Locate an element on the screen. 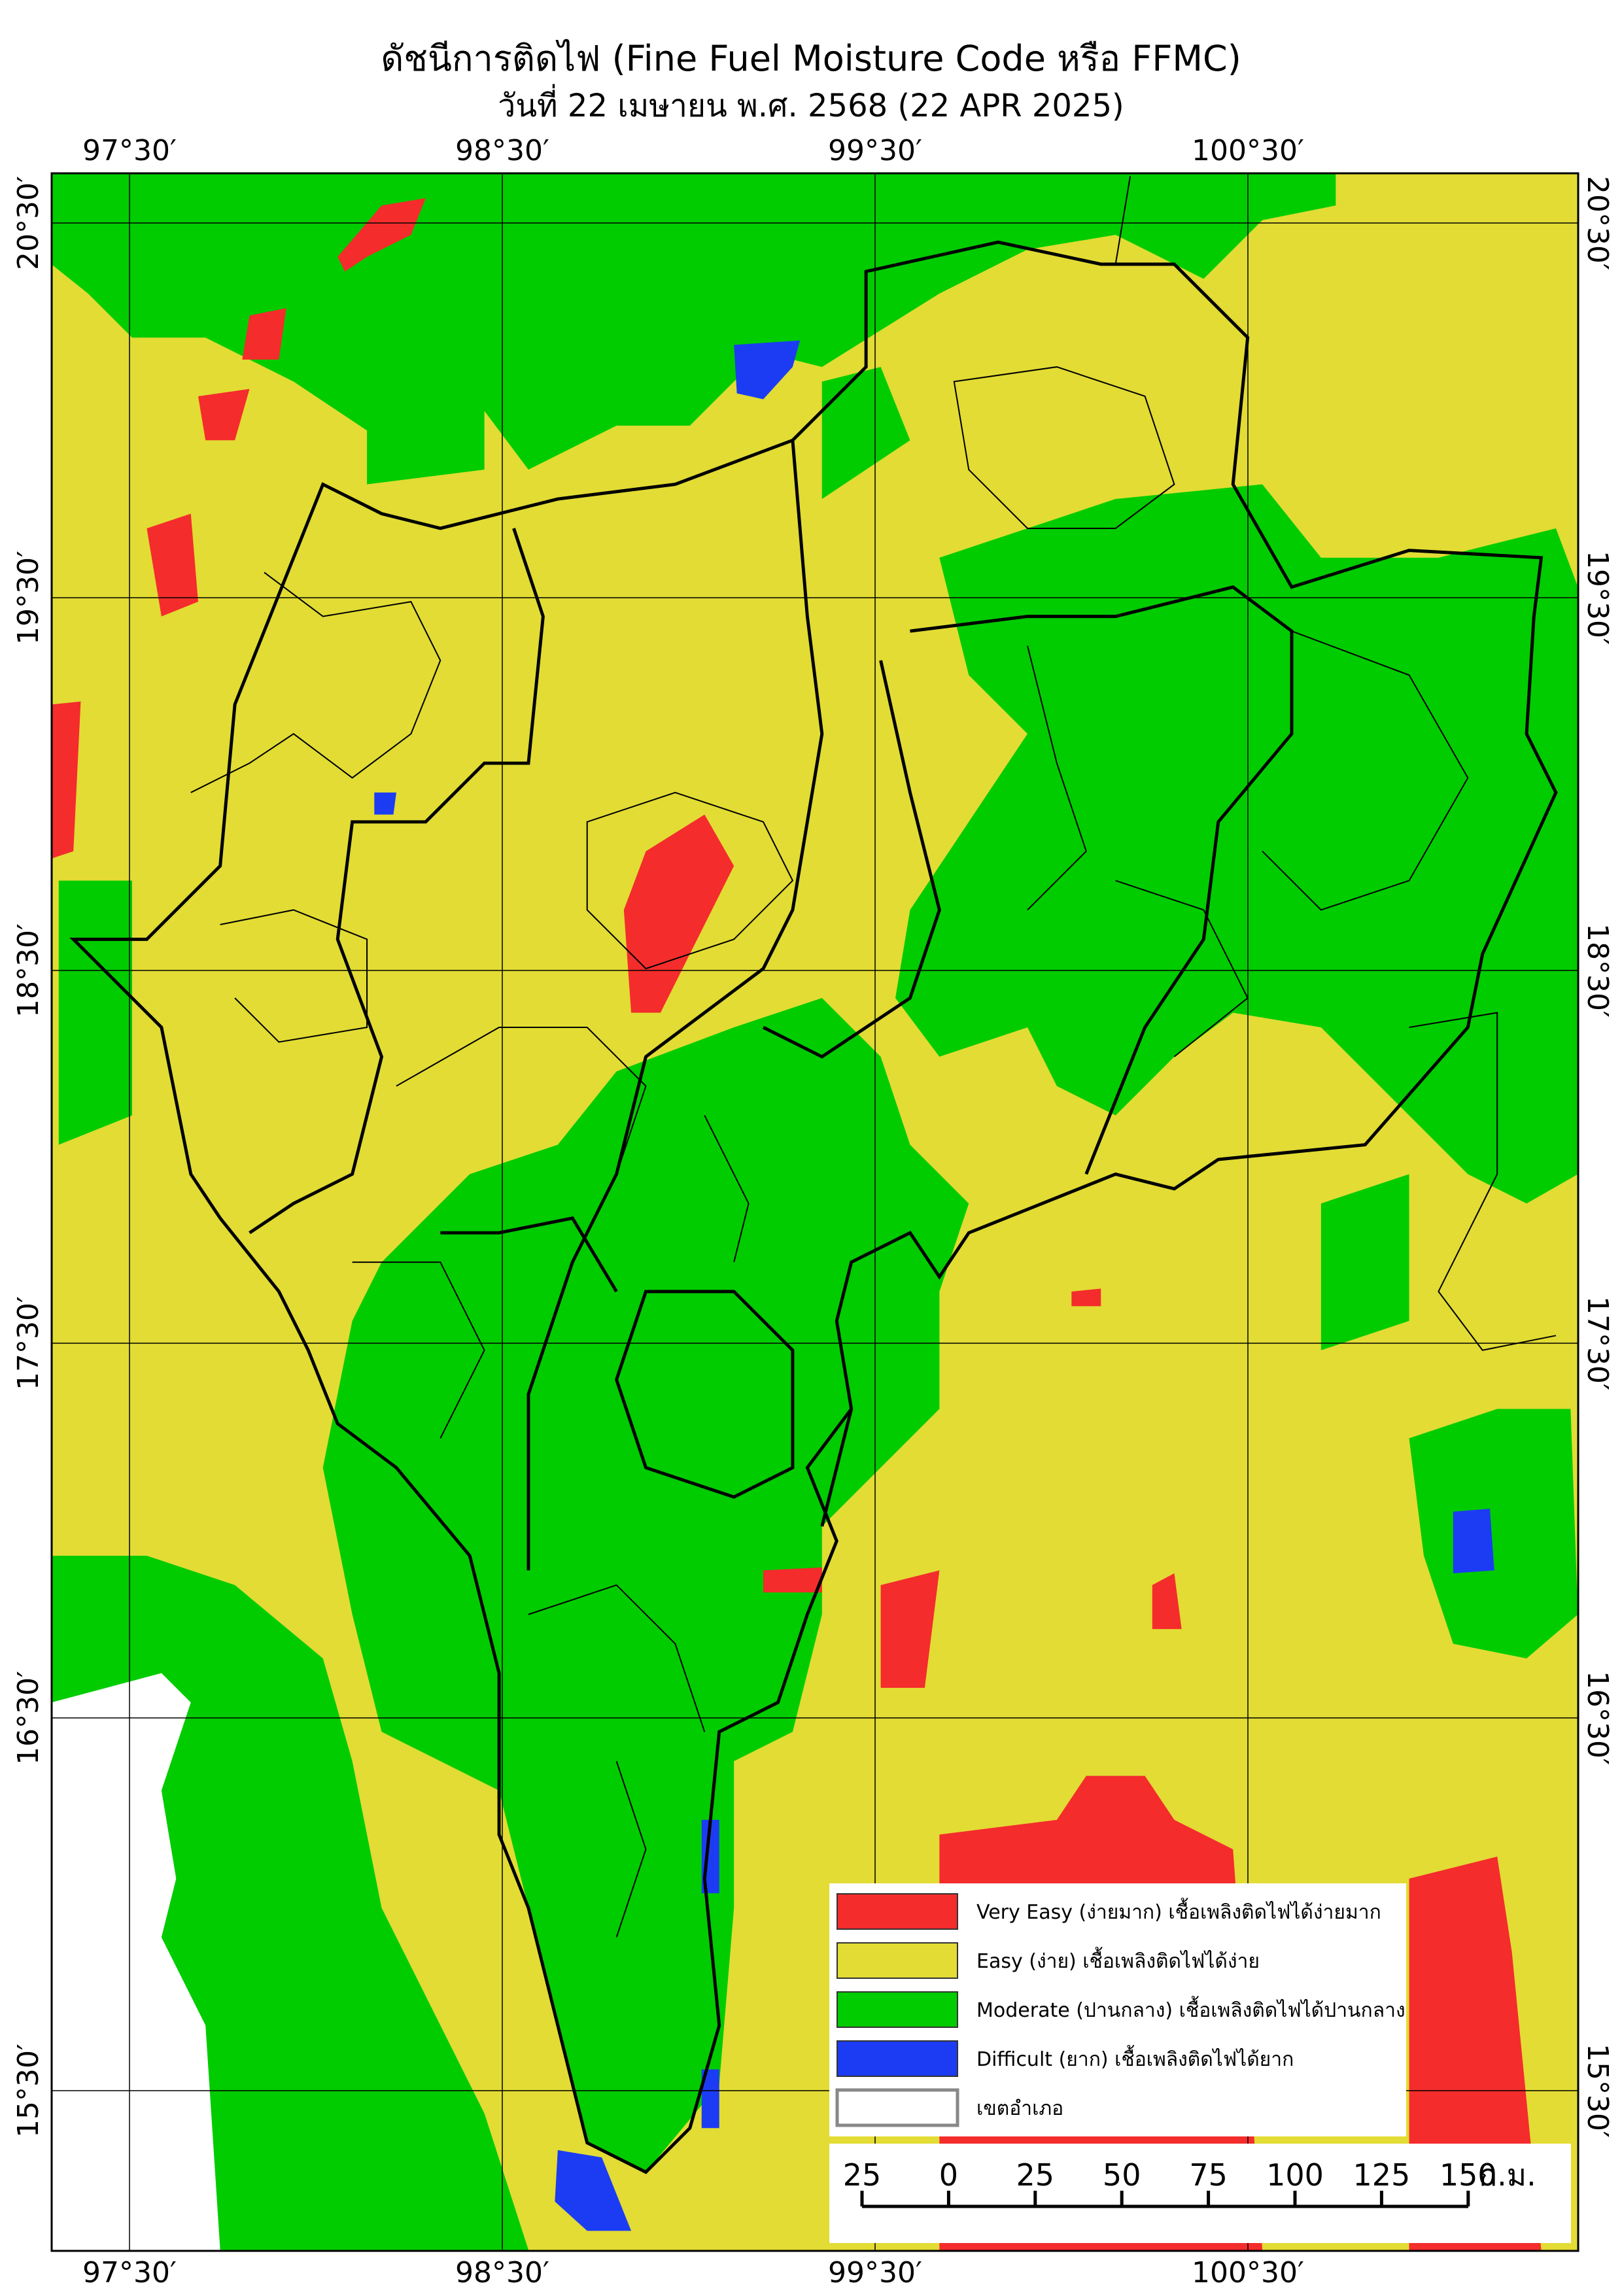 This screenshot has width=1622, height=2296. scale-label: 100 is located at coordinates (1295, 2175).